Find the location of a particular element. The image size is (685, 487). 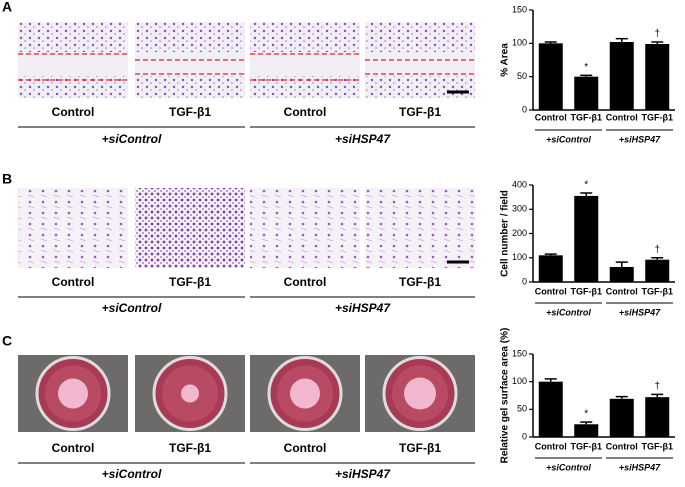

y-tick-label: 400 is located at coordinates (519, 184).